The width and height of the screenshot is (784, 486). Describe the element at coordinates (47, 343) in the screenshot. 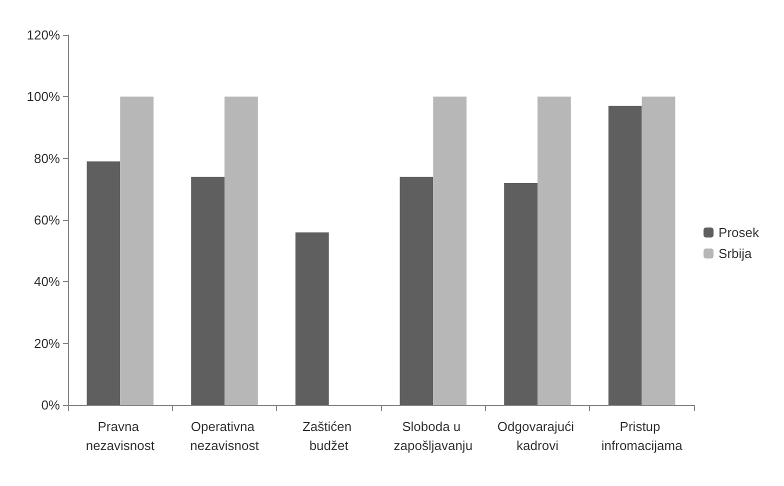

I see `y-tick-label: 20%` at that location.